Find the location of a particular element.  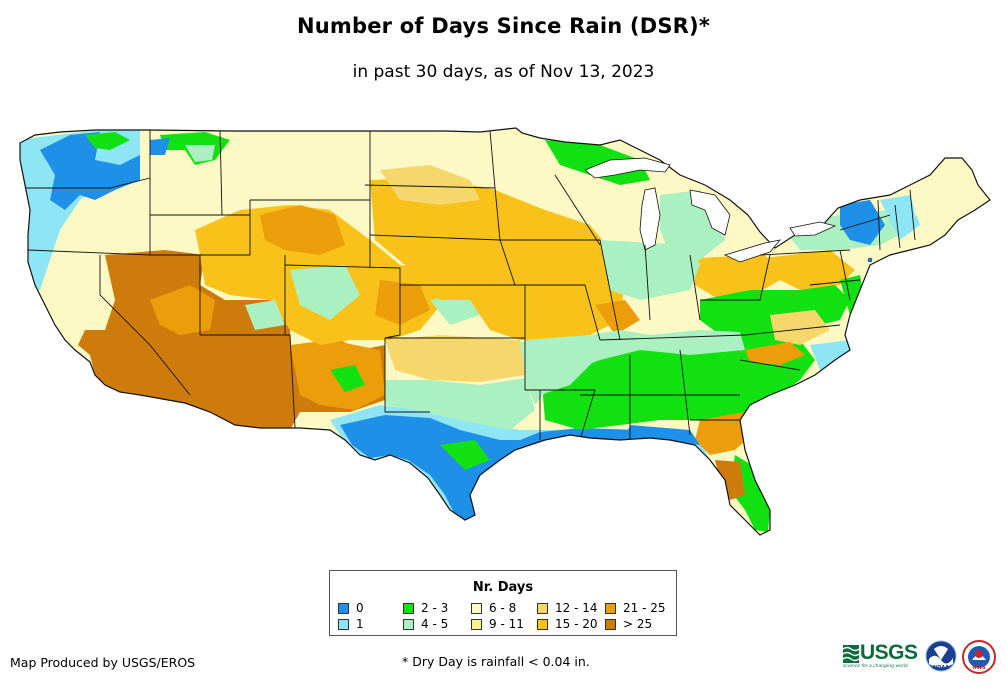

zone-pnw-green is located at coordinates (107, 141).